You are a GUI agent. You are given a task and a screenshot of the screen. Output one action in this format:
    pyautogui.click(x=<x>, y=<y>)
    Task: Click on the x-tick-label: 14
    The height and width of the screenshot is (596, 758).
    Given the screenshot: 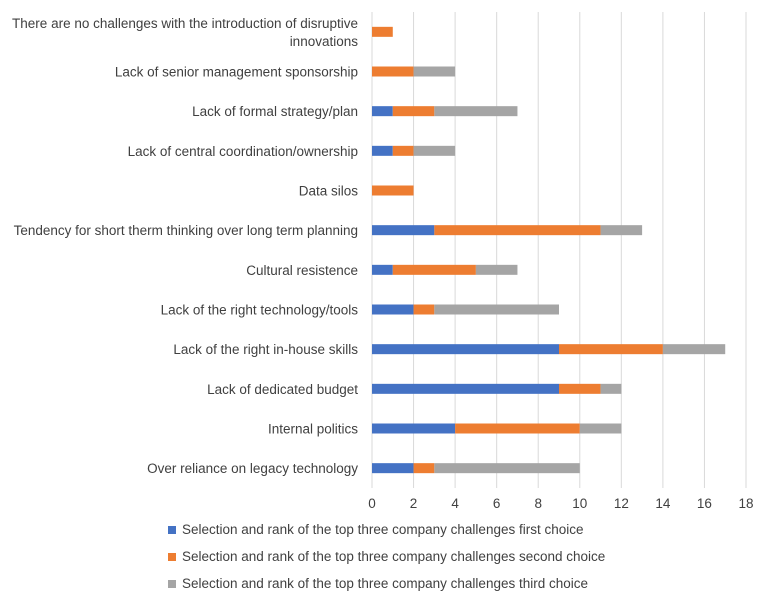 What is the action you would take?
    pyautogui.click(x=663, y=503)
    